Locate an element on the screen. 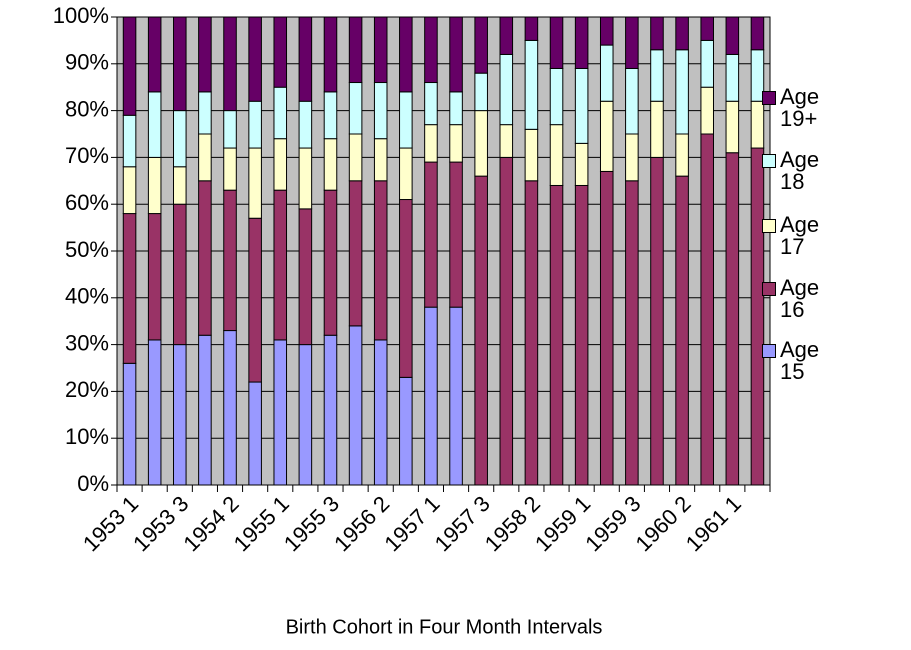 This screenshot has width=911, height=650. legend-item: Age 19+ is located at coordinates (802, 108).